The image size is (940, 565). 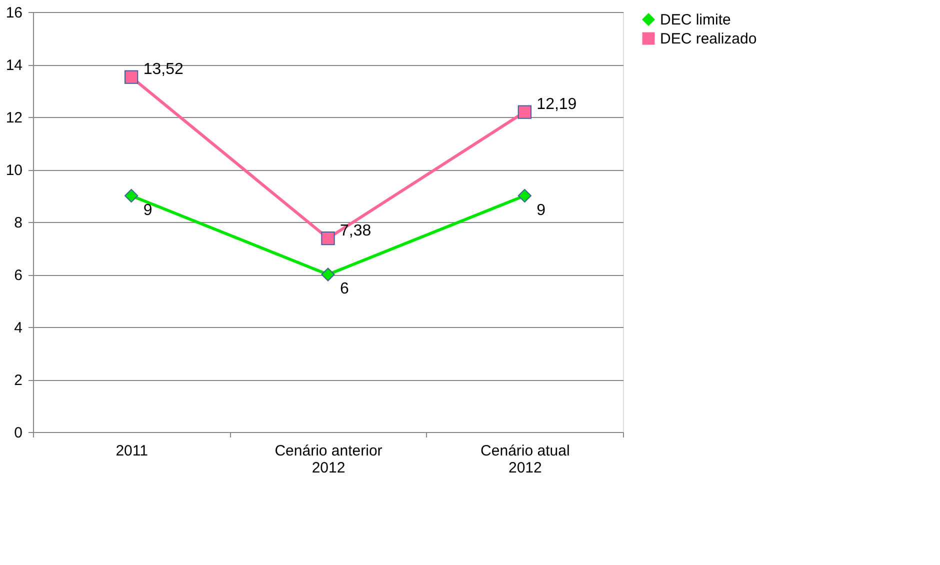 What do you see at coordinates (525, 459) in the screenshot?
I see `x-tick-label: Cenário atual 2012` at bounding box center [525, 459].